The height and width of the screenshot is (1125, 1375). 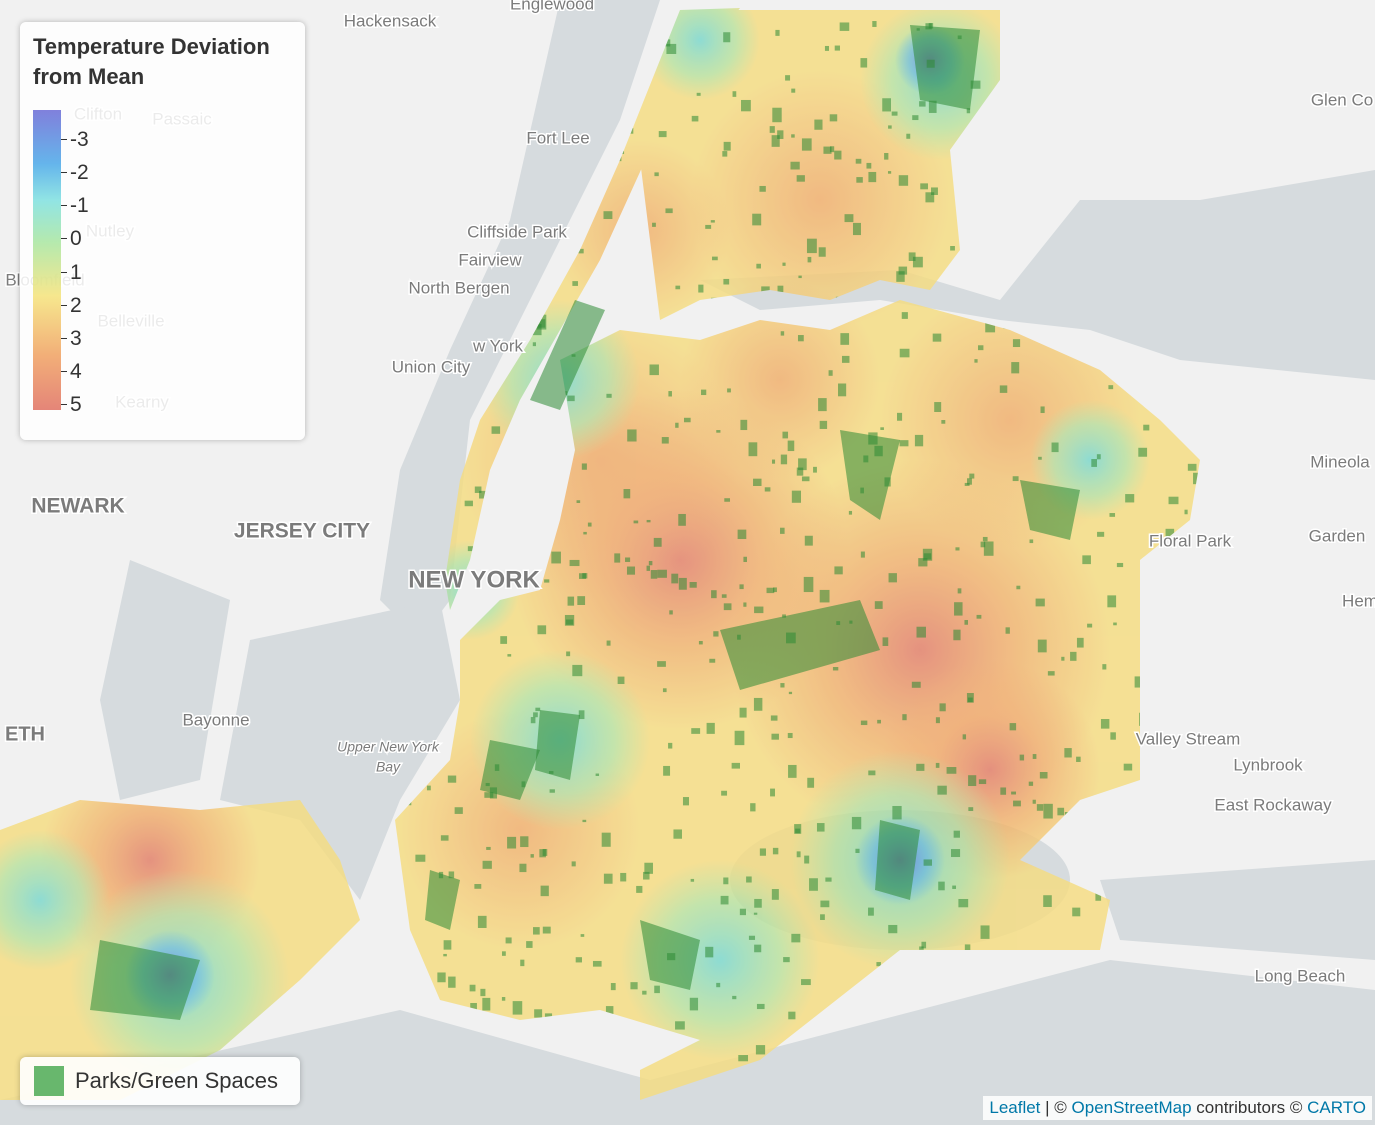 I want to click on place-label: w York, so click(x=498, y=345).